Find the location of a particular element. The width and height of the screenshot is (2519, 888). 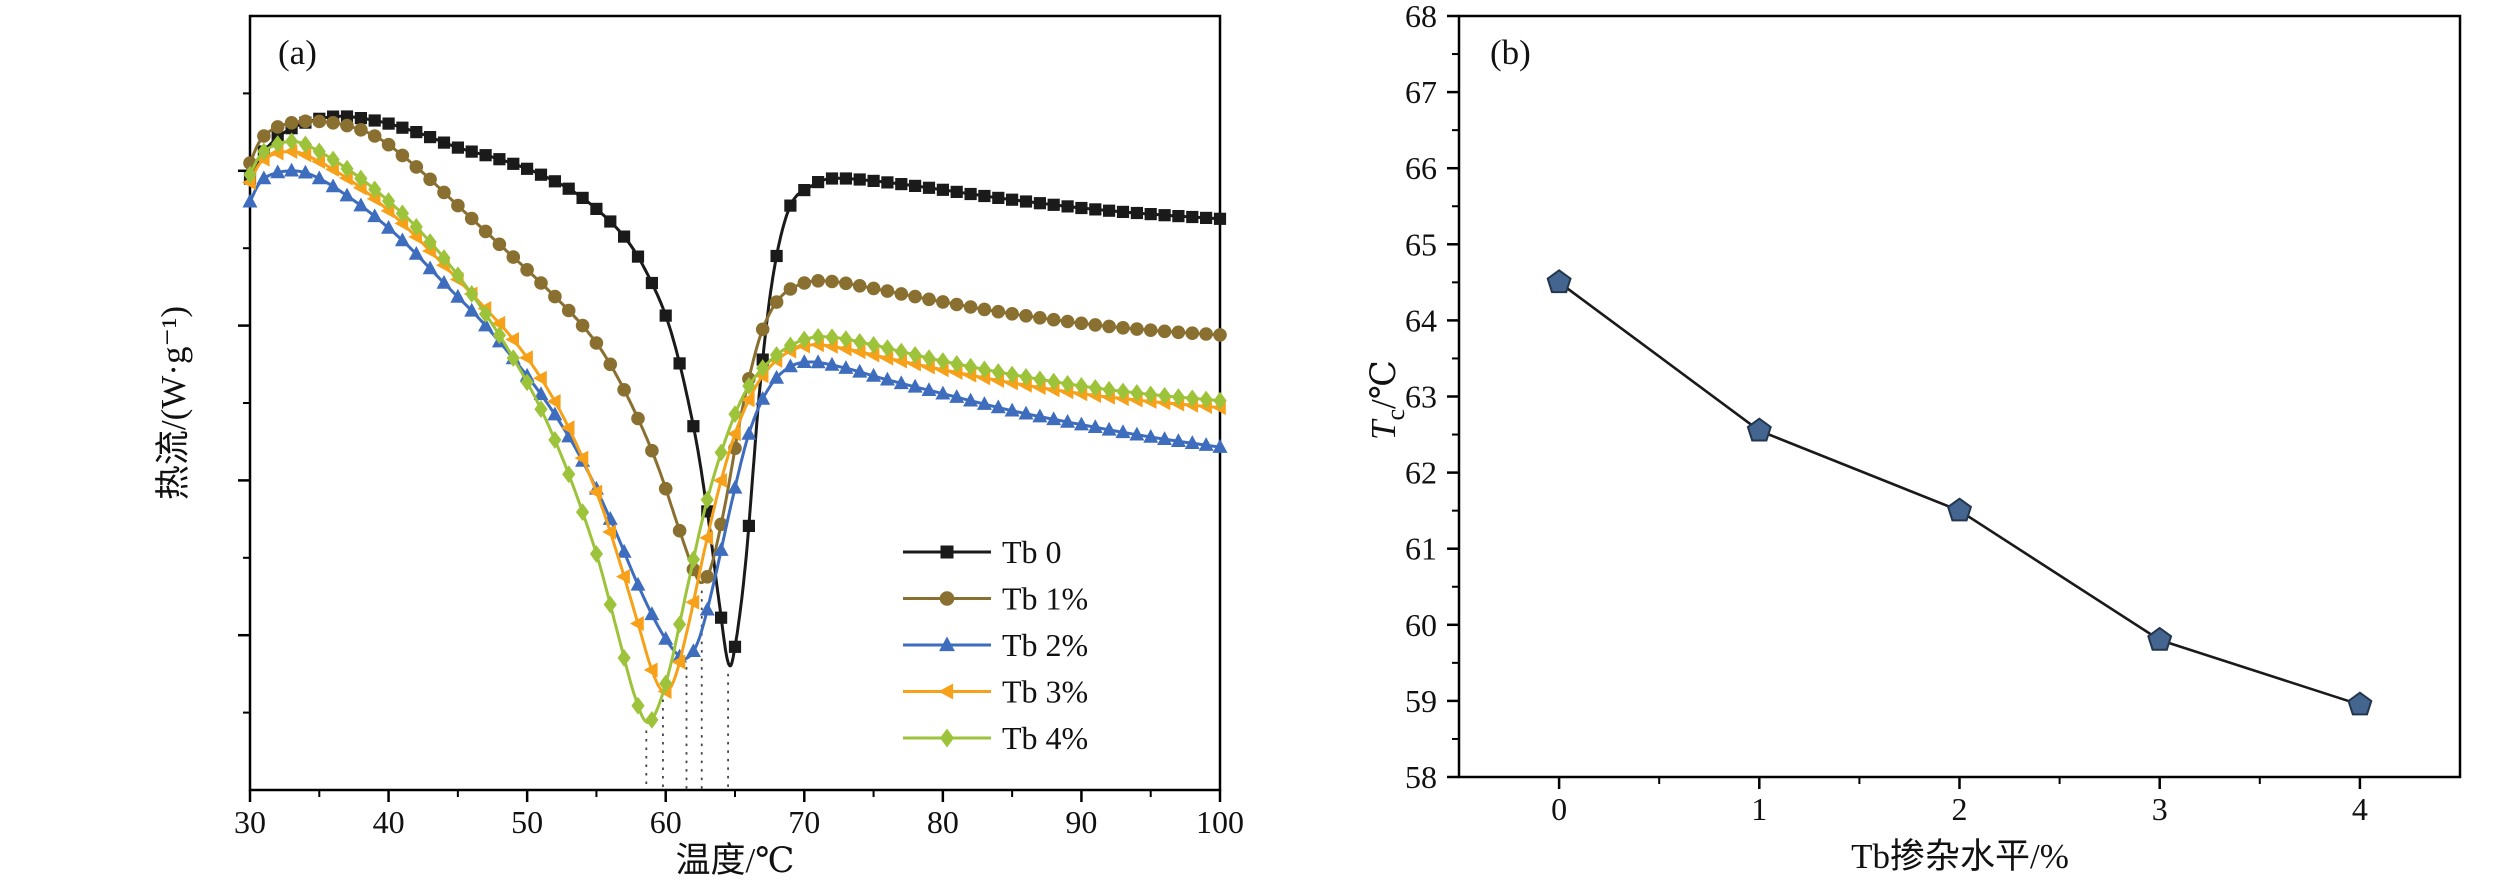

y-tick-label: 59 is located at coordinates (1421, 701).